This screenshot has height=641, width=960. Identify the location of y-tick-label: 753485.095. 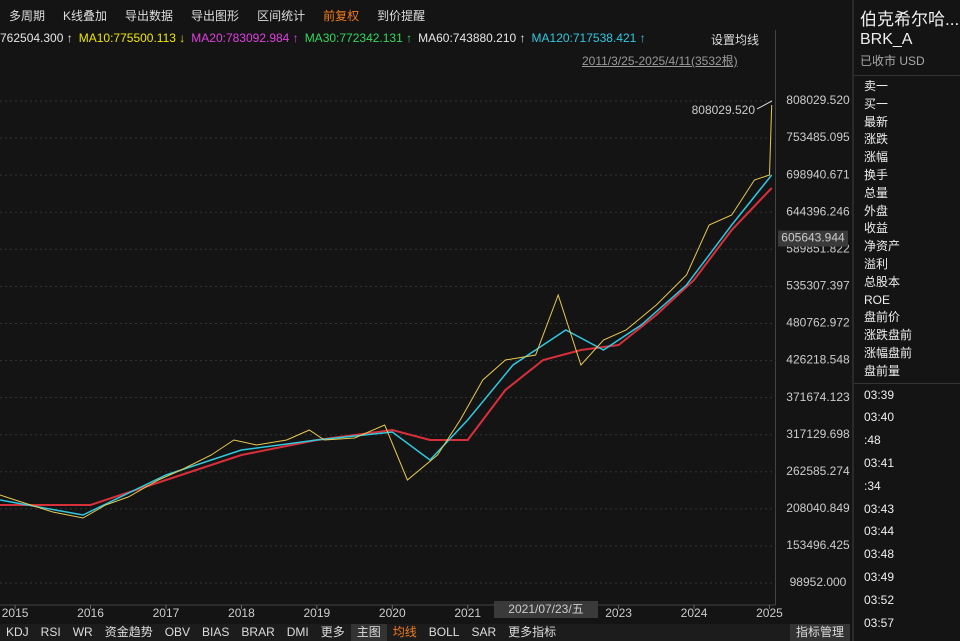
(818, 137).